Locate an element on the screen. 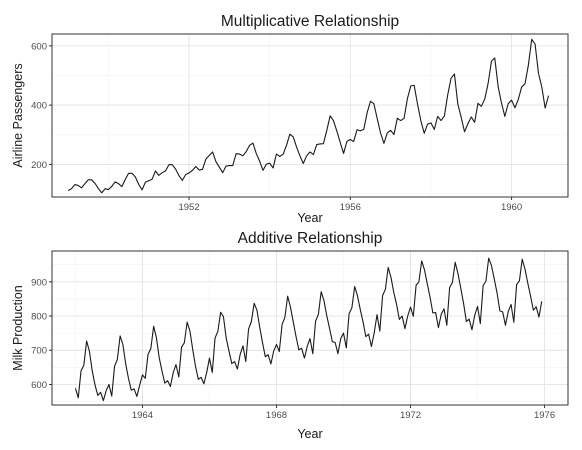 This screenshot has height=450, width=582. airline-y-axis-label: Airline Passengers is located at coordinates (18, 115).